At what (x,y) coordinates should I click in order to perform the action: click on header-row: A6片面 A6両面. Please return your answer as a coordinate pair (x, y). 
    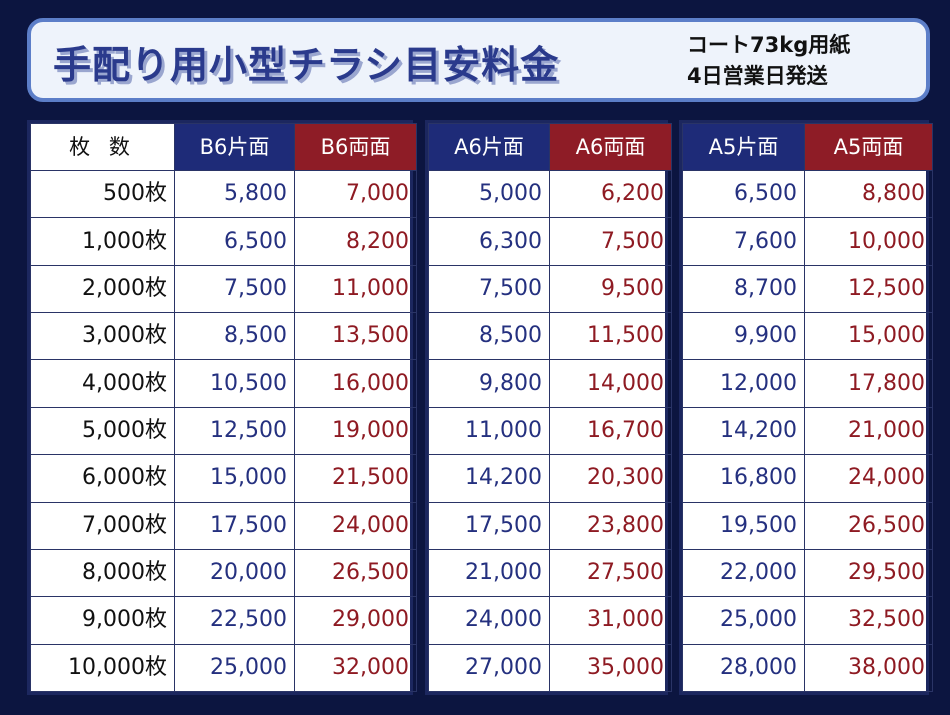
    Looking at the image, I should click on (550, 147).